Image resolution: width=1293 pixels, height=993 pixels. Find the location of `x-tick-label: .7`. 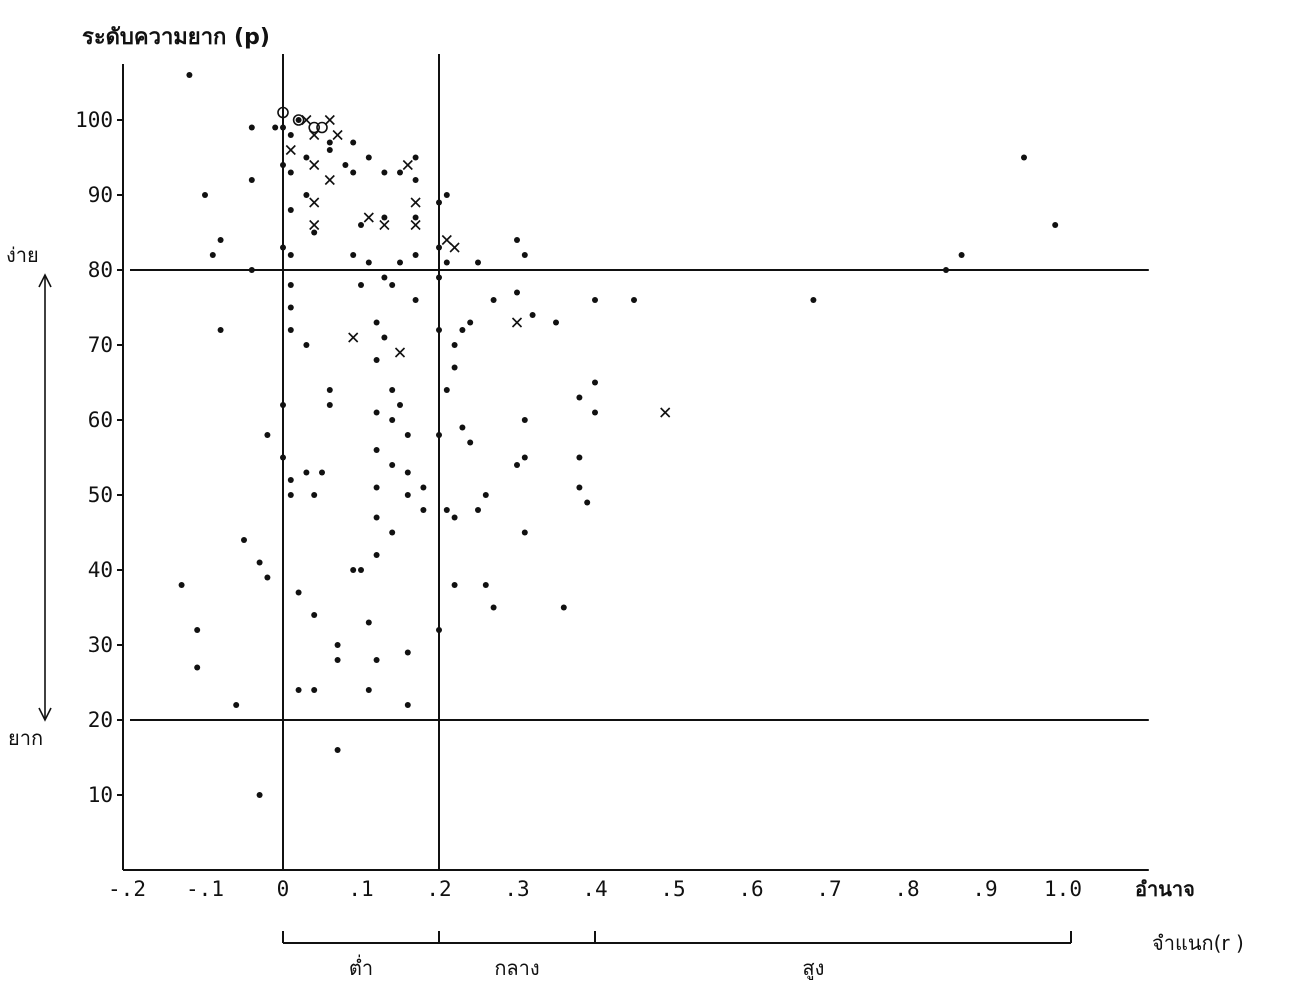

x-tick-label: .7 is located at coordinates (828, 889).